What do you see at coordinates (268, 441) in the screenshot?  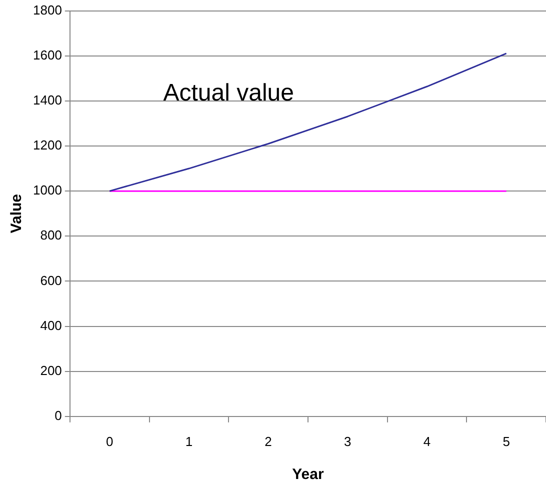 I see `x-tick-label: 2` at bounding box center [268, 441].